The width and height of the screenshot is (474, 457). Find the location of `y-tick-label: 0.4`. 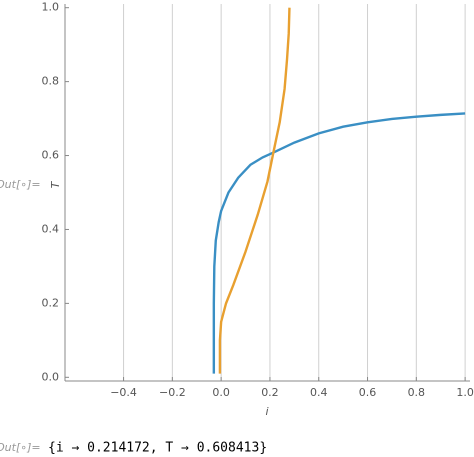

y-tick-label: 0.4 is located at coordinates (51, 228).